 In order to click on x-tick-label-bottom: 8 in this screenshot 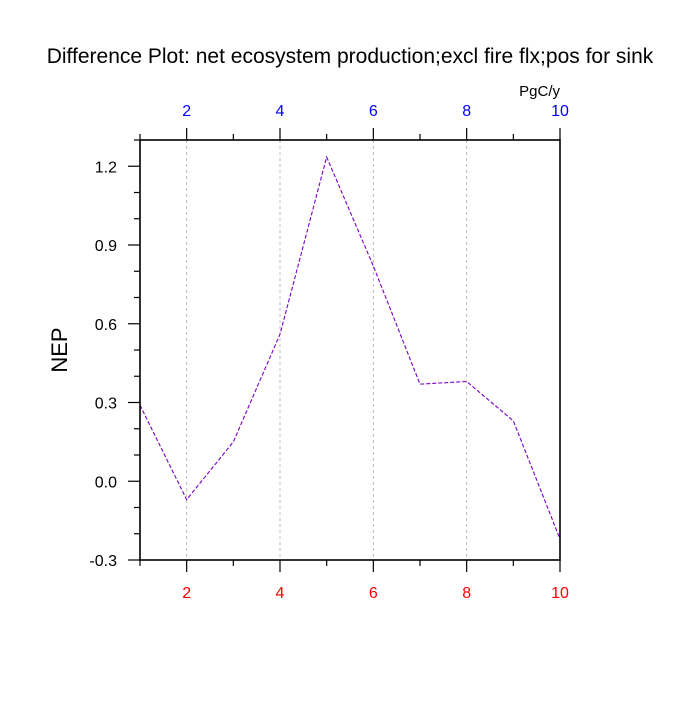, I will do `click(466, 593)`.